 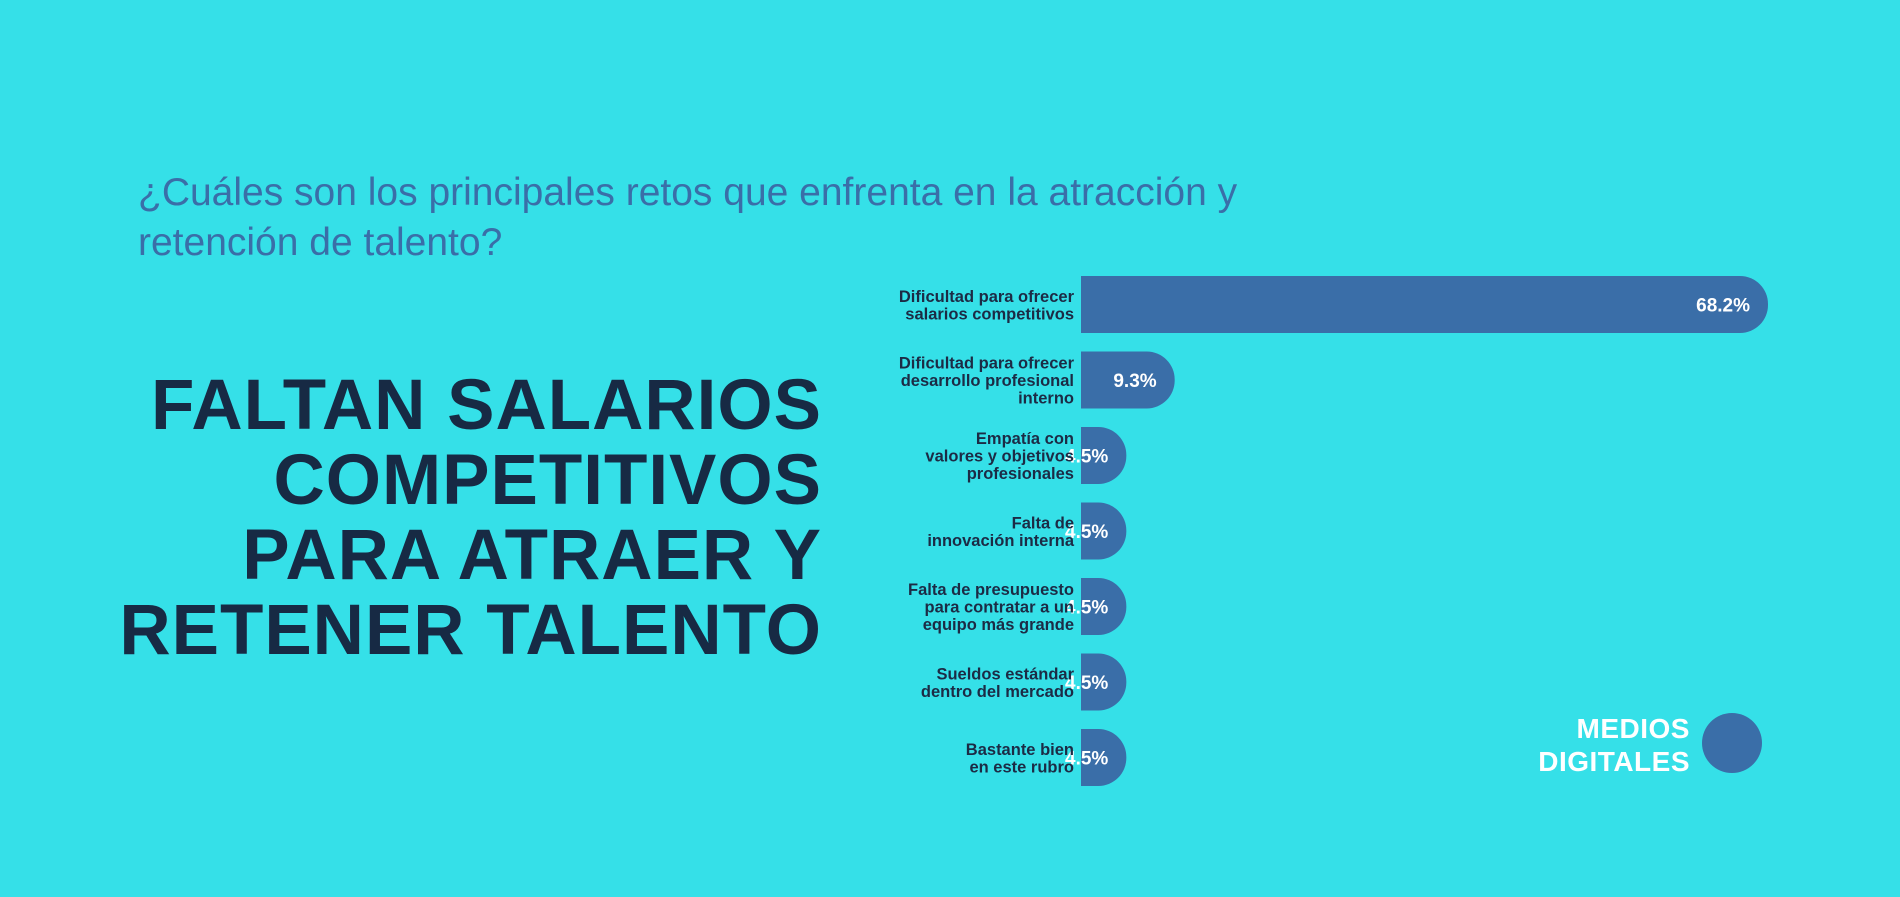 What do you see at coordinates (997, 692) in the screenshot?
I see `category-label-line: dentro del mercado` at bounding box center [997, 692].